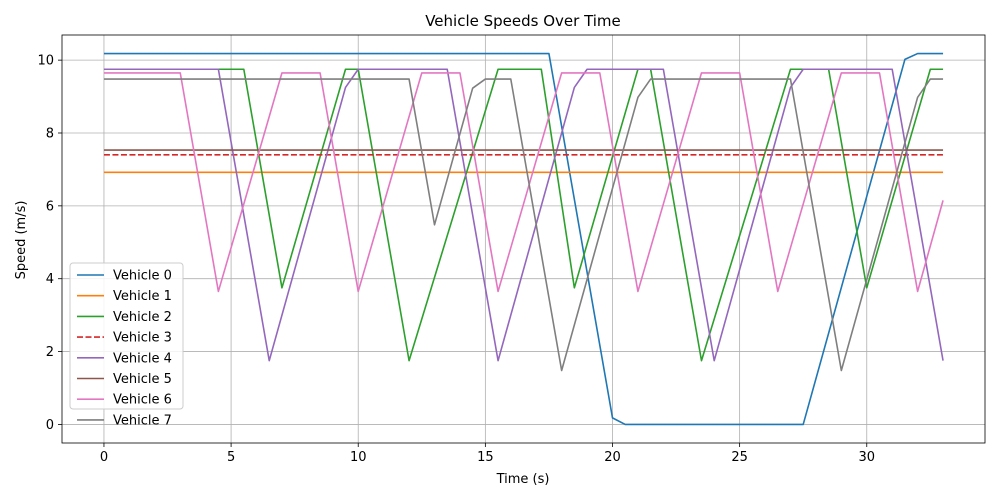 The height and width of the screenshot is (500, 1000). I want to click on legend-label: Vehicle 3, so click(142, 338).